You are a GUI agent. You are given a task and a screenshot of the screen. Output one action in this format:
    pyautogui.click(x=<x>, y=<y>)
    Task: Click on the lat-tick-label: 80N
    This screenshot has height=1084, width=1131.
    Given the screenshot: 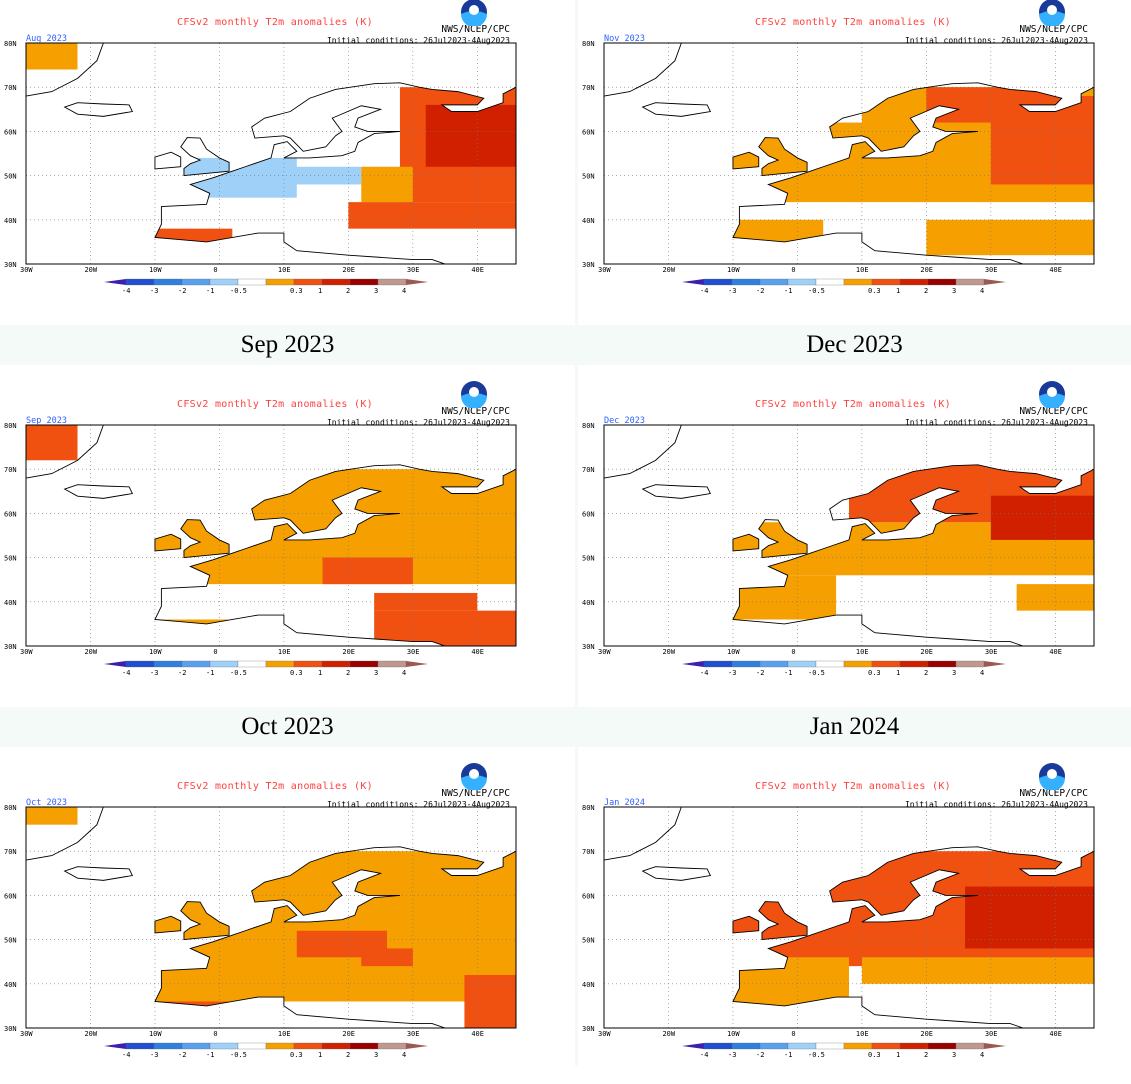 What is the action you would take?
    pyautogui.click(x=588, y=808)
    